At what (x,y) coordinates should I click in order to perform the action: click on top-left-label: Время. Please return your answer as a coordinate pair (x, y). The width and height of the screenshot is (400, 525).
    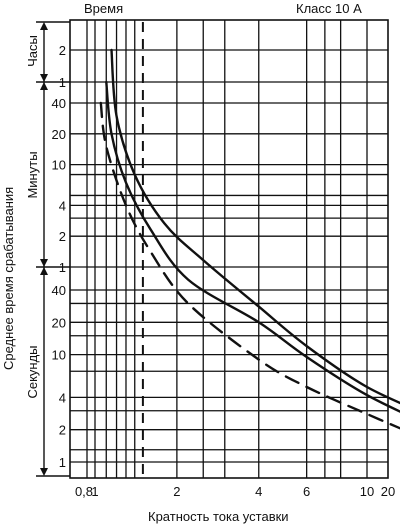
    Looking at the image, I should click on (103, 8).